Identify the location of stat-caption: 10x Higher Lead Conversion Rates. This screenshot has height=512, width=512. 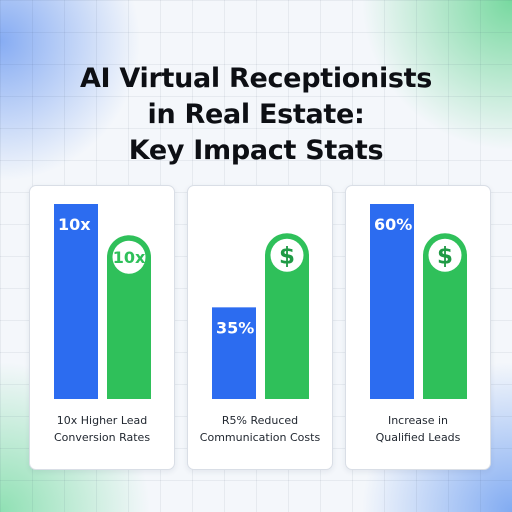
(102, 429).